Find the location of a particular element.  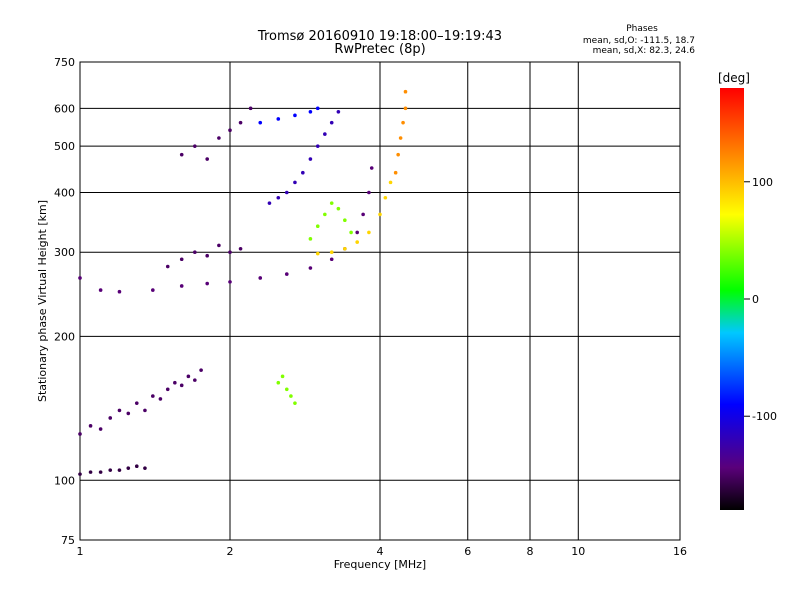

x-tick-label: 10 is located at coordinates (578, 551).